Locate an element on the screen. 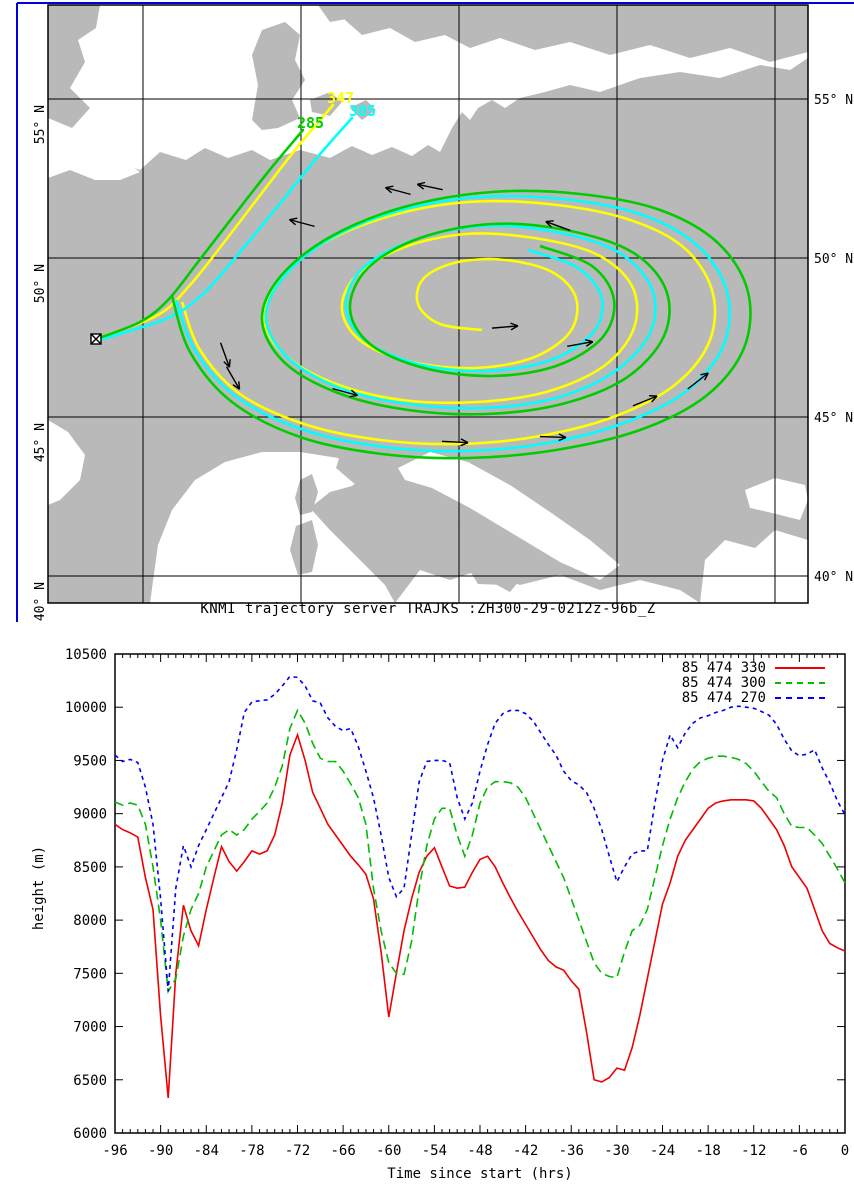  x-tick-label: -30 is located at coordinates (616, 1151).